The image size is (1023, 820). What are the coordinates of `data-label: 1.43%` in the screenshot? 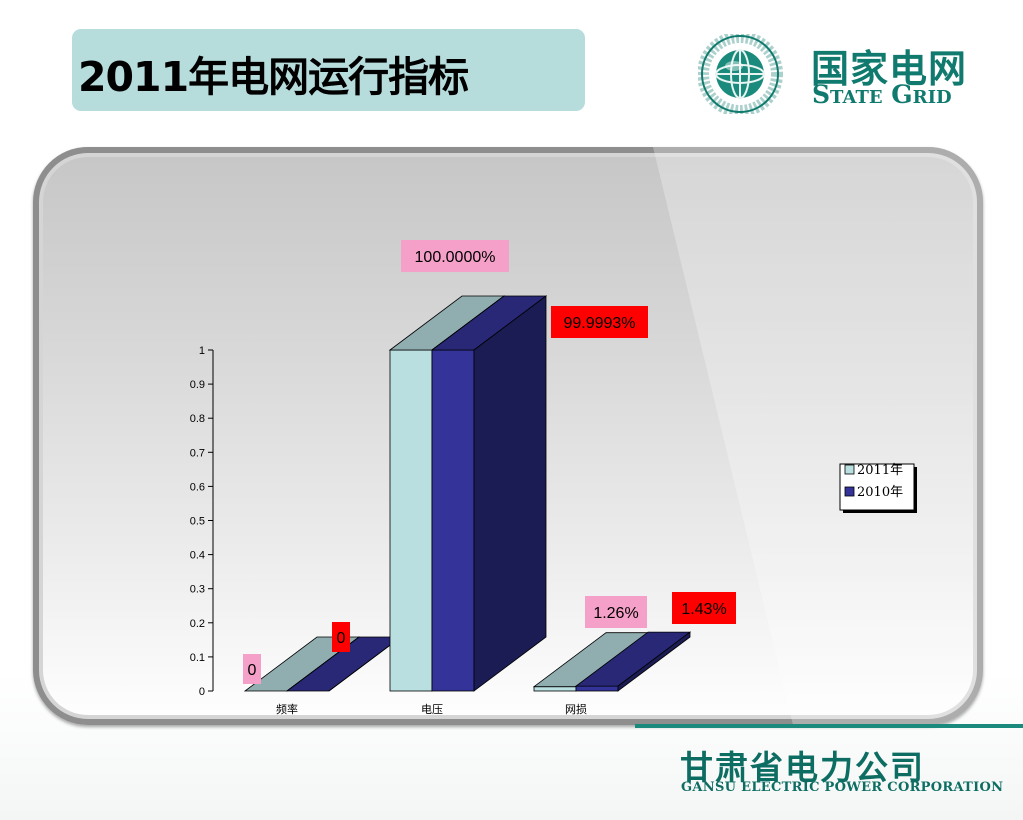 It's located at (704, 608).